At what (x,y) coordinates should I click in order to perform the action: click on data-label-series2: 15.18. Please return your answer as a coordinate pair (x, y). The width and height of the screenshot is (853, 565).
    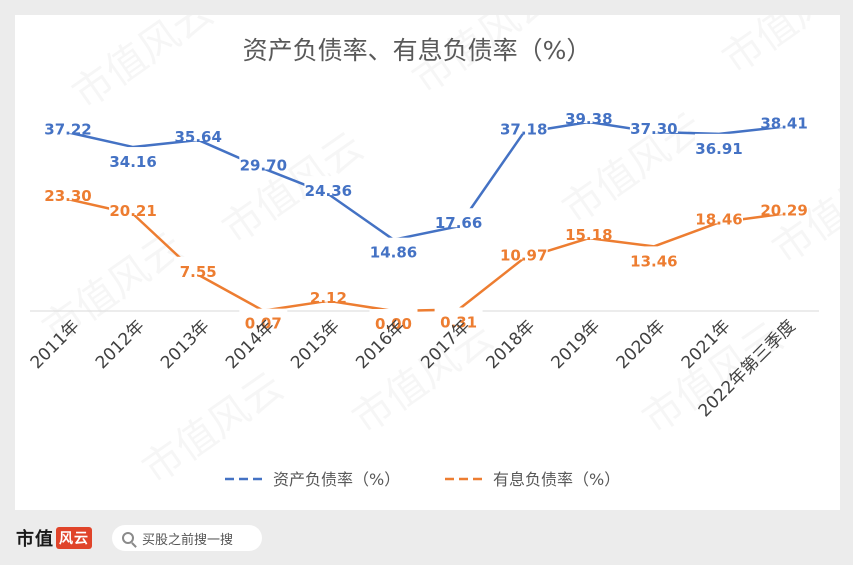
    Looking at the image, I should click on (588, 235).